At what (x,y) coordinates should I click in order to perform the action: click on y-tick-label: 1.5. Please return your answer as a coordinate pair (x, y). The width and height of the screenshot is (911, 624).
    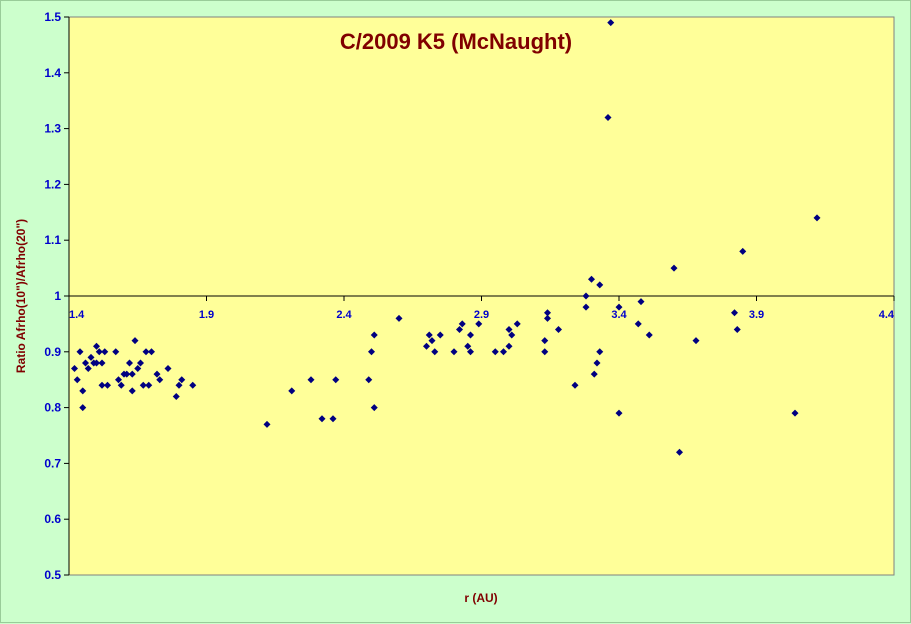
    Looking at the image, I should click on (52, 17).